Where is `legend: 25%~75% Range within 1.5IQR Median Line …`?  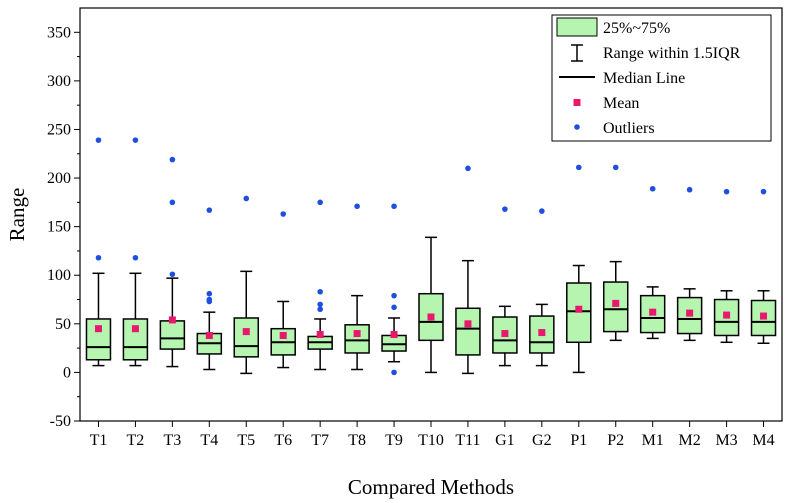 legend: 25%~75% Range within 1.5IQR Median Line … is located at coordinates (661, 78).